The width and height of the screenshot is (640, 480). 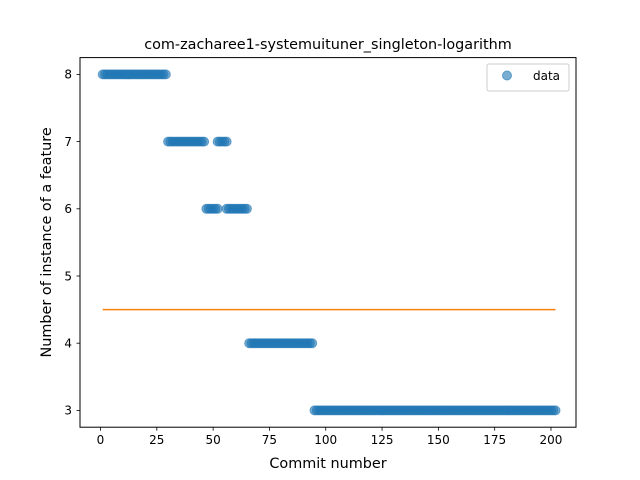 What do you see at coordinates (47, 242) in the screenshot?
I see `y-axis-label: Number of instance of a feature` at bounding box center [47, 242].